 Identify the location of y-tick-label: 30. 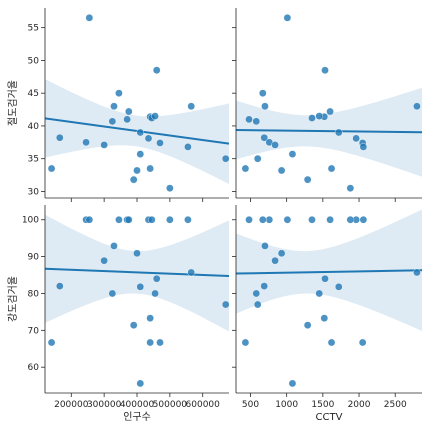
(34, 192).